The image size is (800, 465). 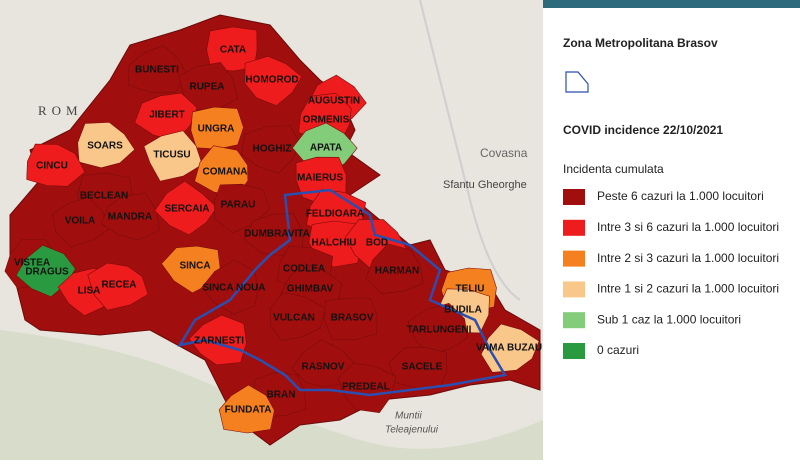 What do you see at coordinates (310, 289) in the screenshot?
I see `region-label: GHIMBAV` at bounding box center [310, 289].